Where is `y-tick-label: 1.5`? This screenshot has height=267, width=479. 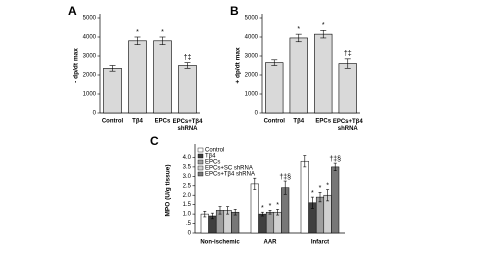
y-tick-label: 1.5 is located at coordinates (187, 205).